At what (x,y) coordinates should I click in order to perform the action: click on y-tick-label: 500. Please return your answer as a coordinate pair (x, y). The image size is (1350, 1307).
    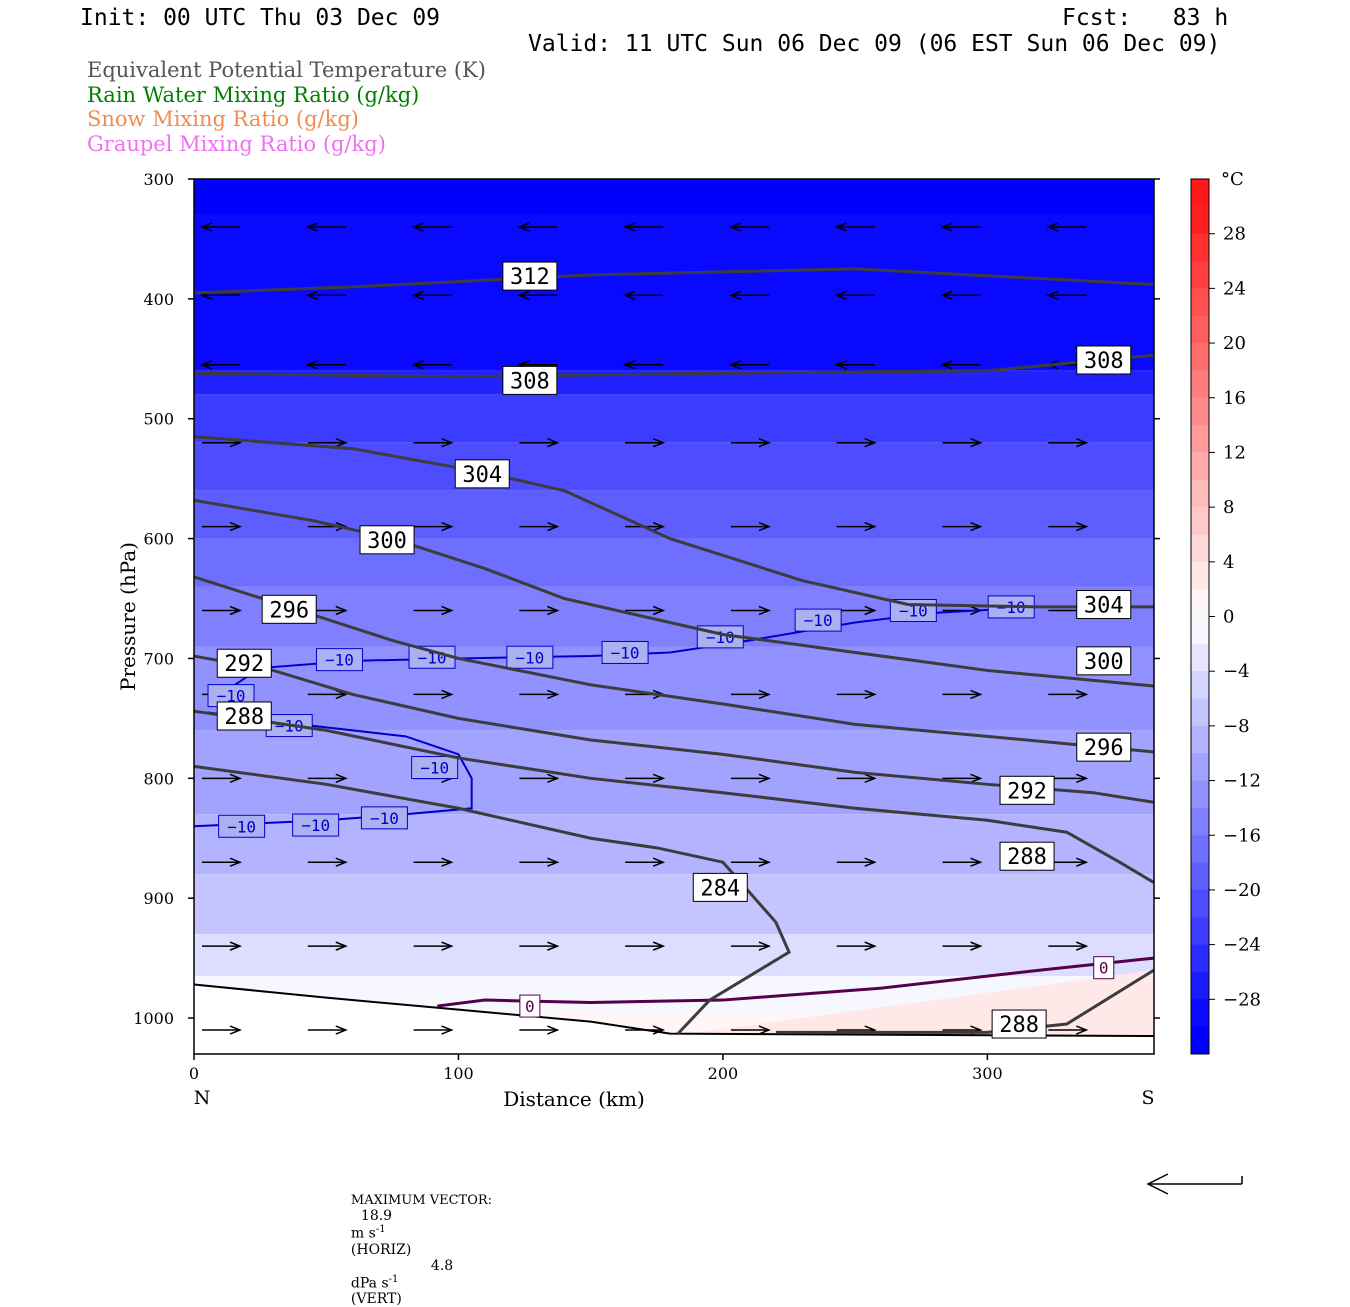
    Looking at the image, I should click on (158, 419).